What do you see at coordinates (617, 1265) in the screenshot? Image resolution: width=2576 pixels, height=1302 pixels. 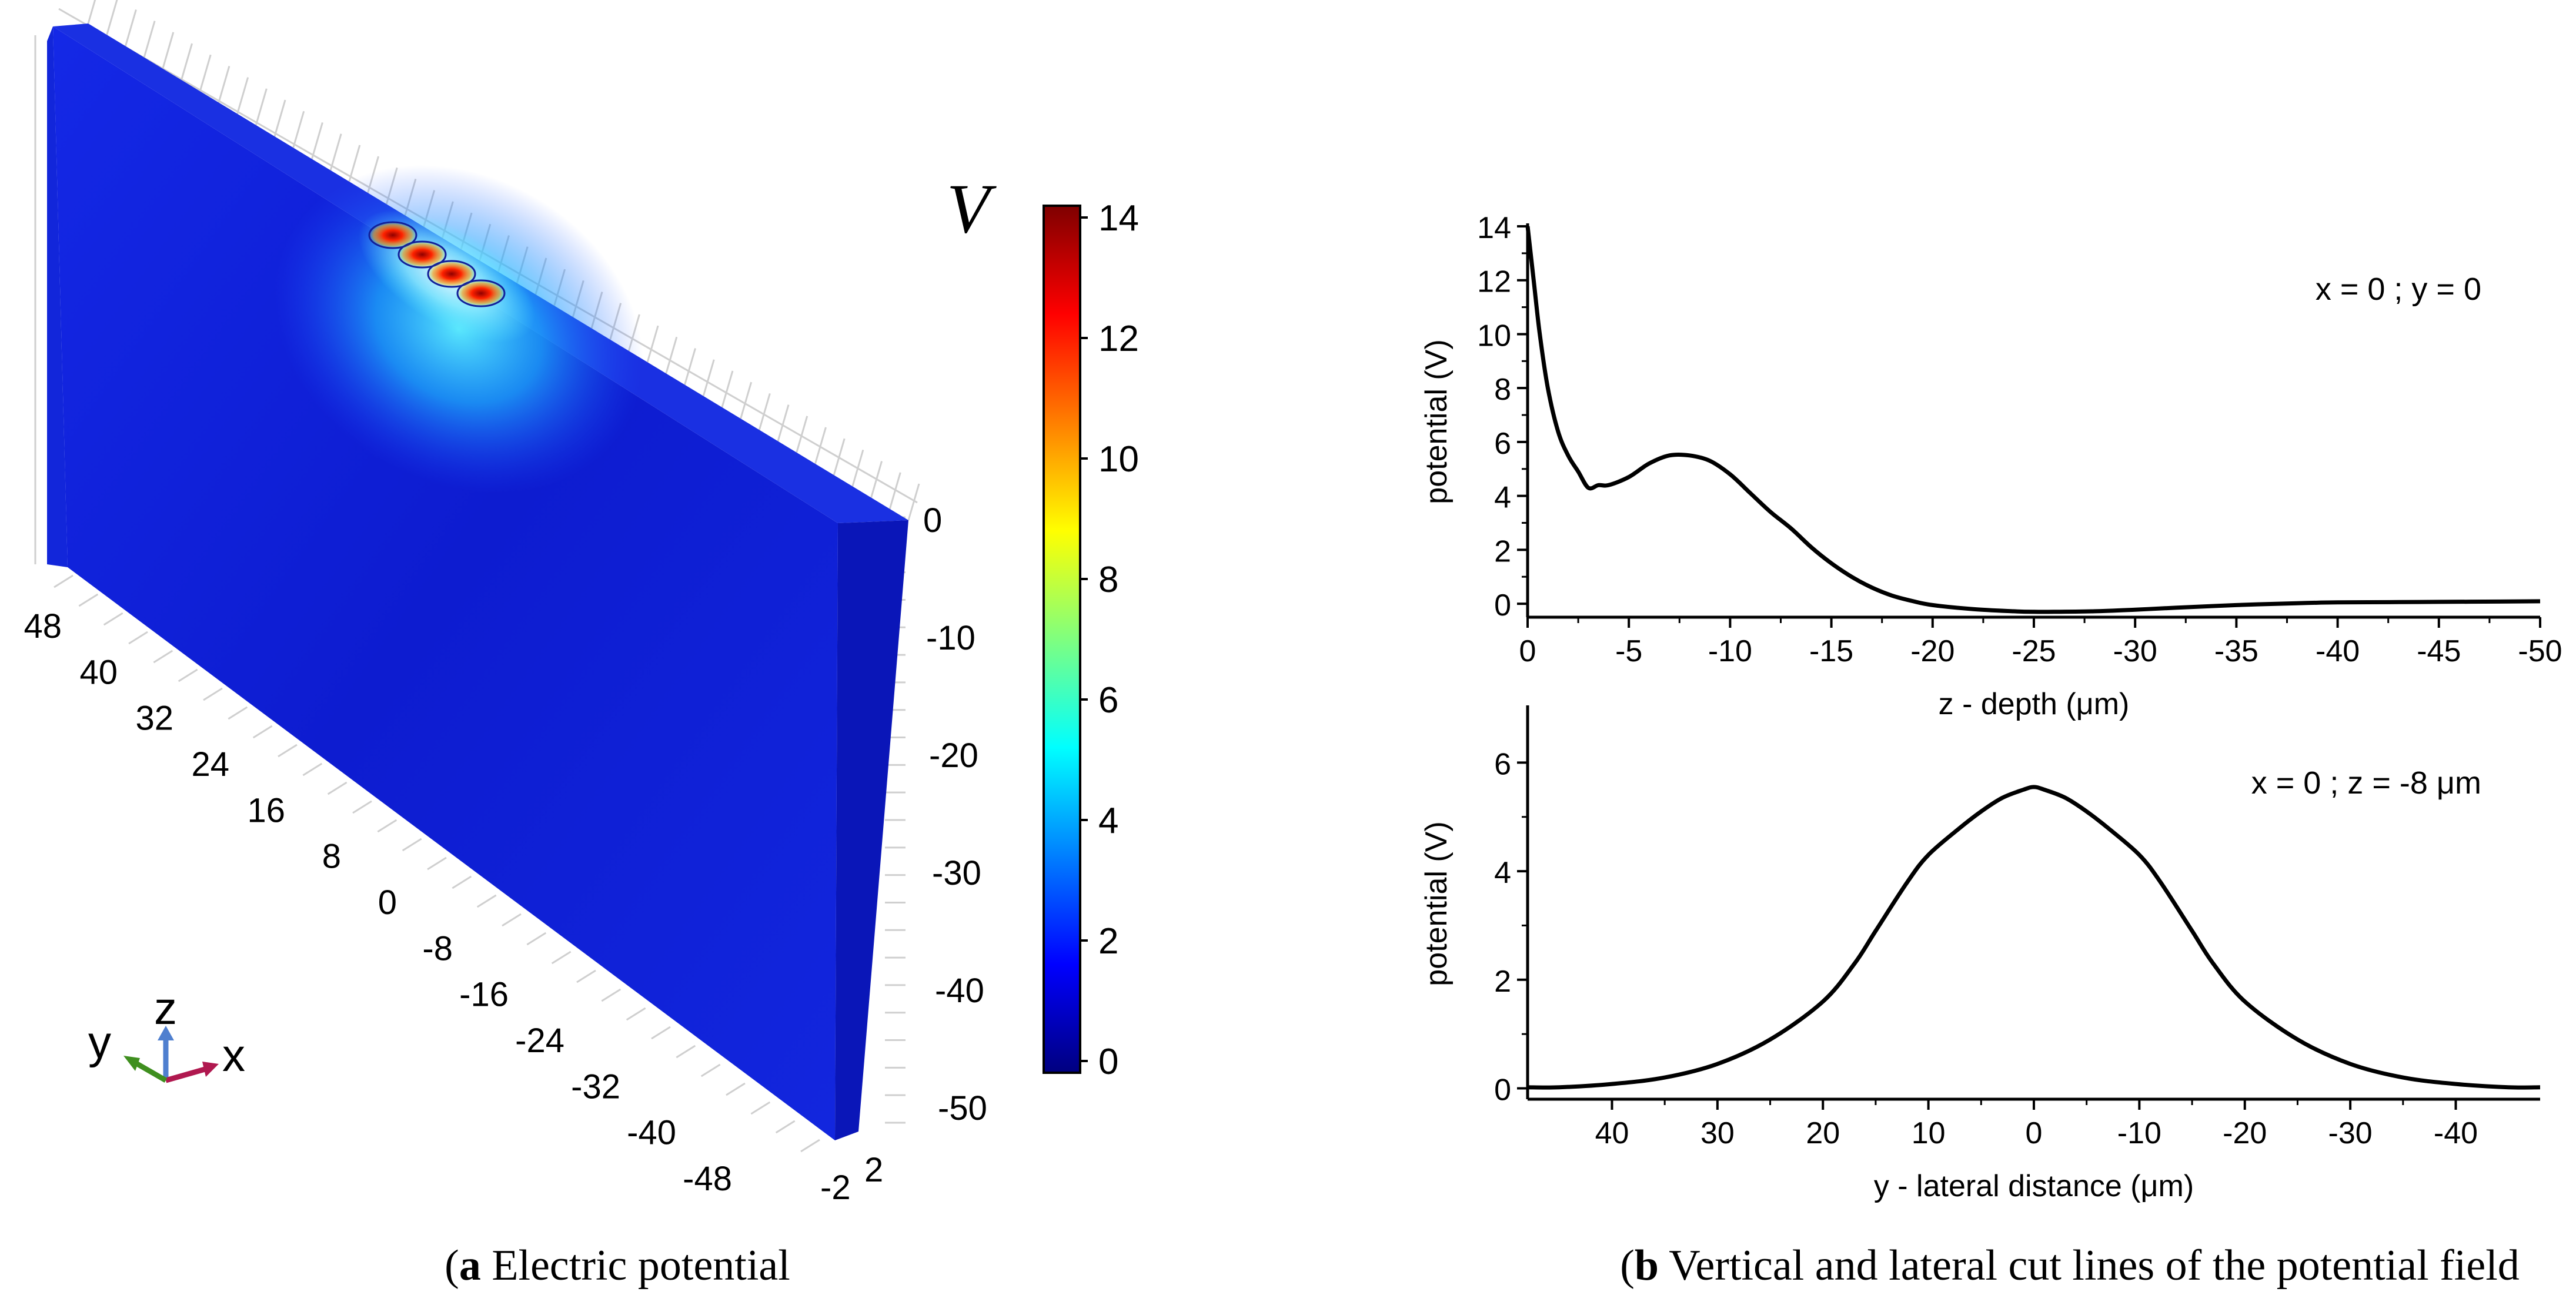 I see `caption-a: (a Electric potential` at bounding box center [617, 1265].